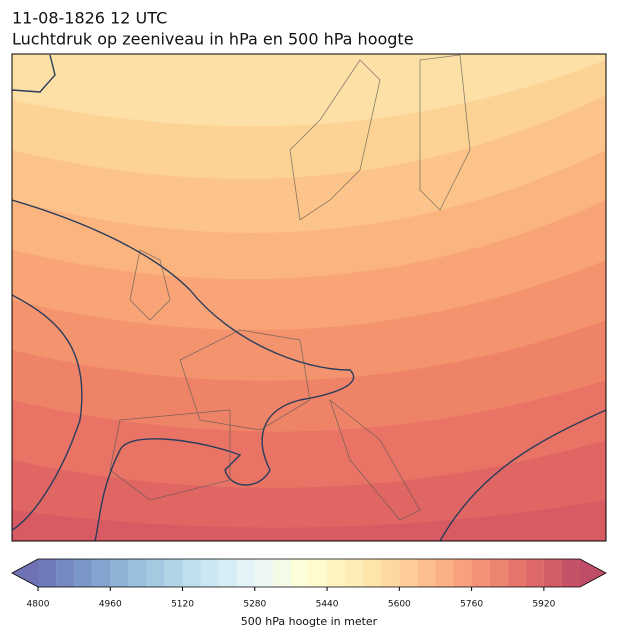  Describe the element at coordinates (471, 605) in the screenshot. I see `colorbar-tick-label: 5760` at that location.